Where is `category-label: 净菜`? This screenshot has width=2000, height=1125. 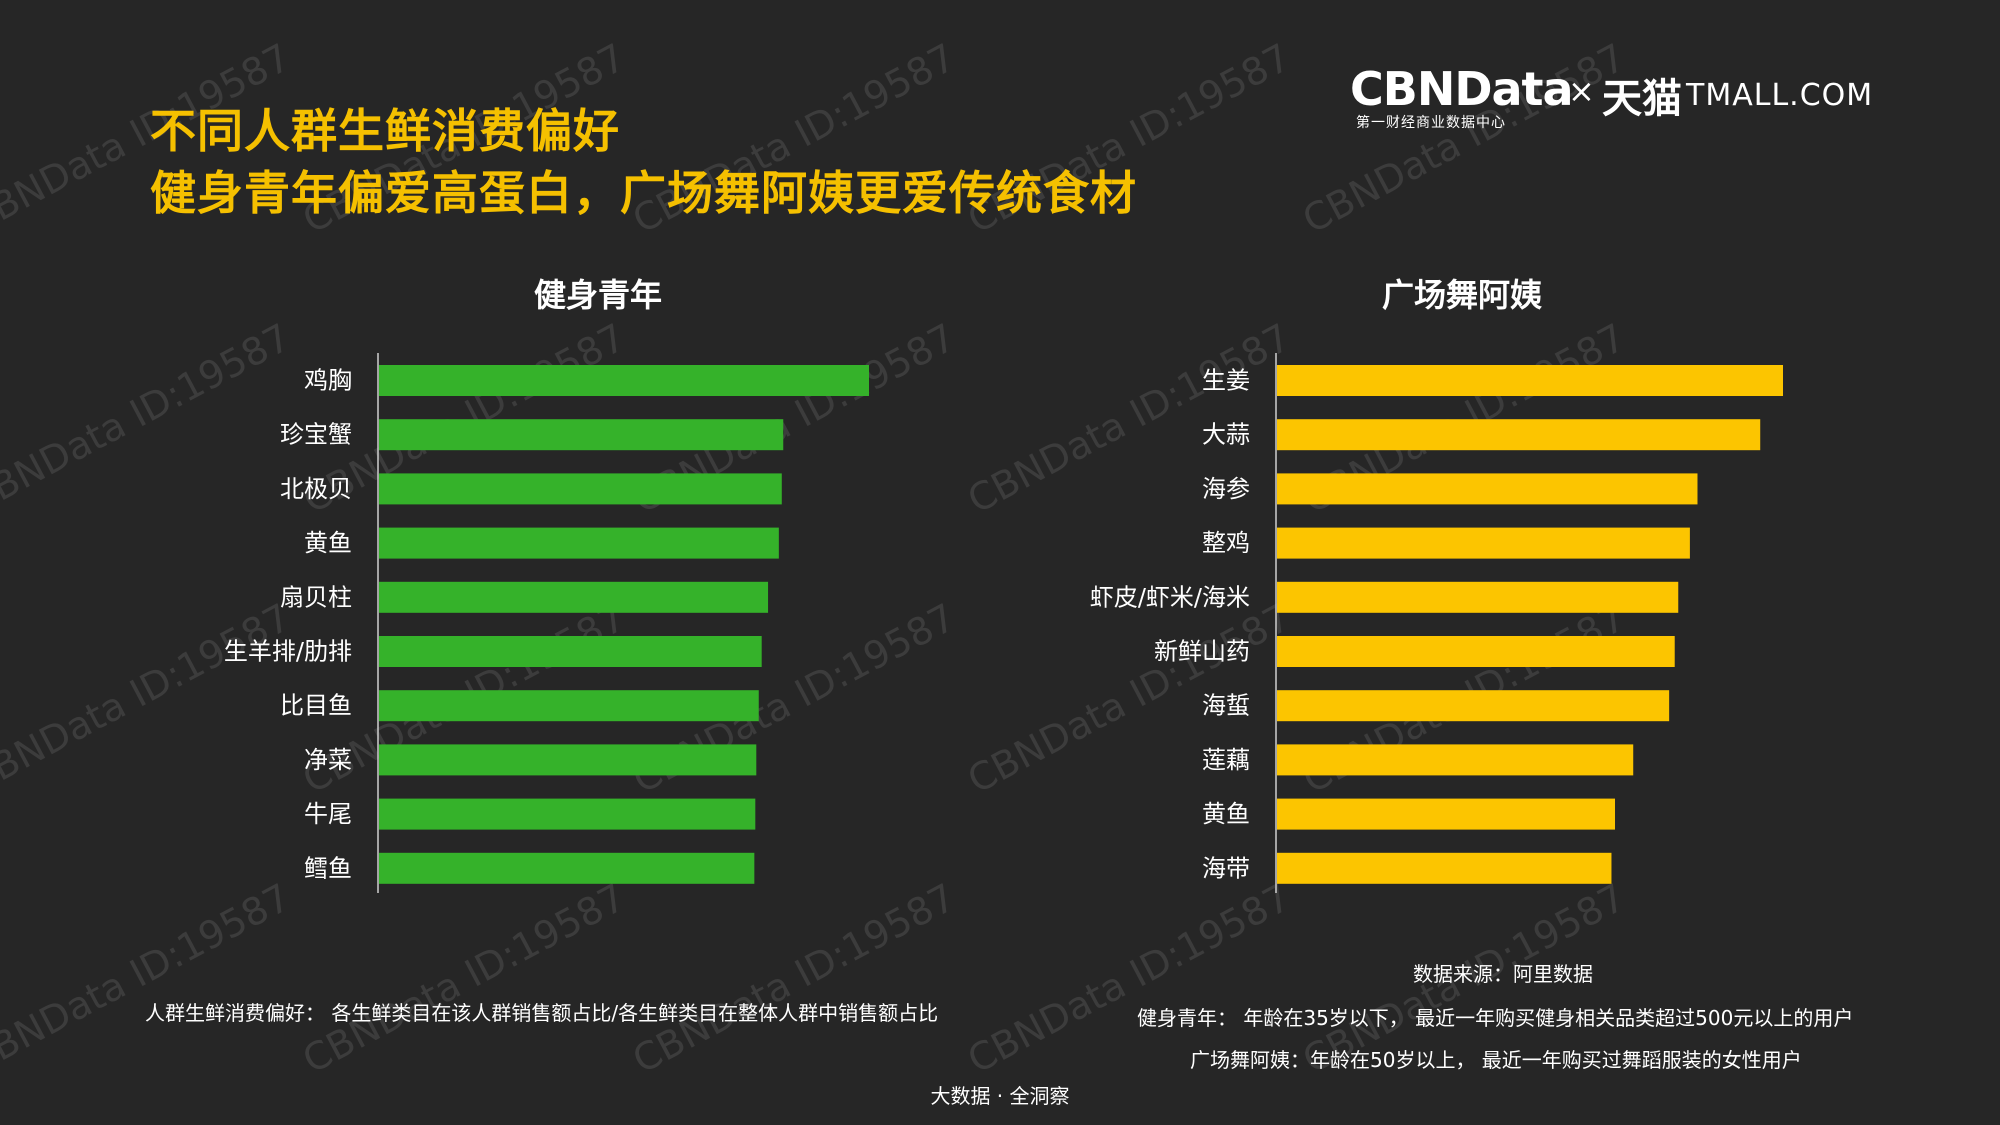
category-label: 净菜 is located at coordinates (328, 760).